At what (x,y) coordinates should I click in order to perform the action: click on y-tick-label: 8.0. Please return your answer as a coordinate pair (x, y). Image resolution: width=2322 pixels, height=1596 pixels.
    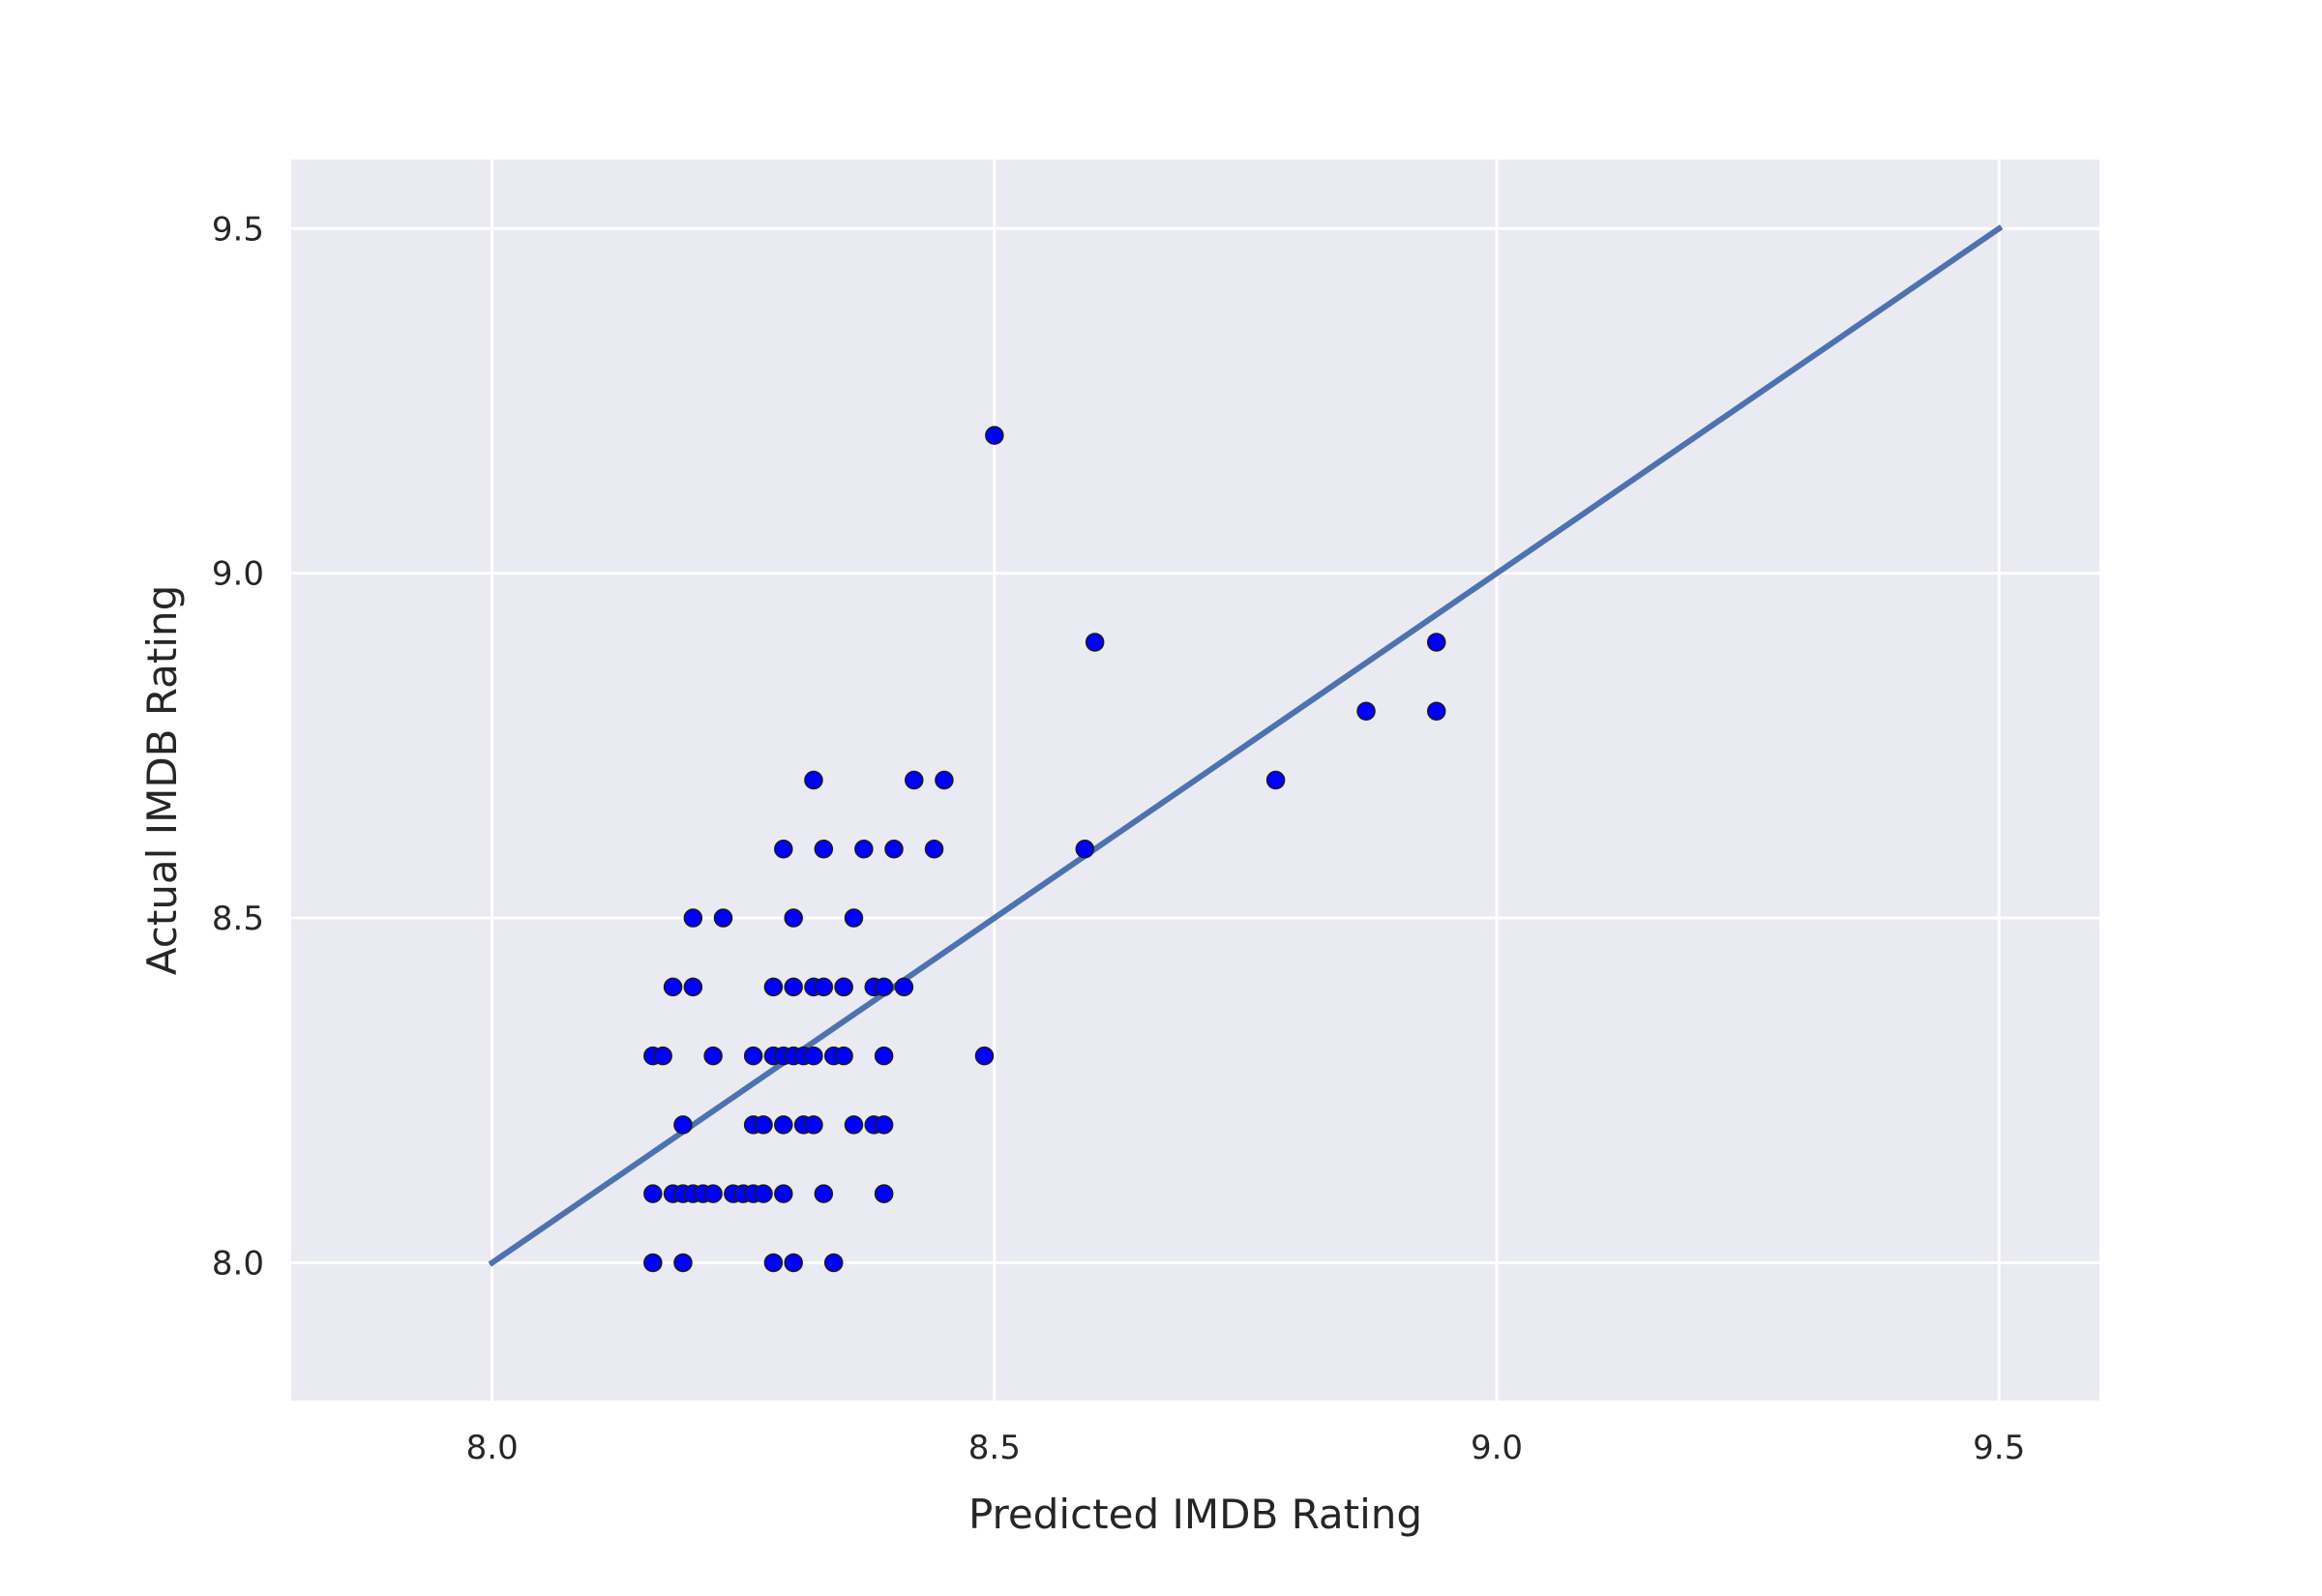
    Looking at the image, I should click on (238, 1263).